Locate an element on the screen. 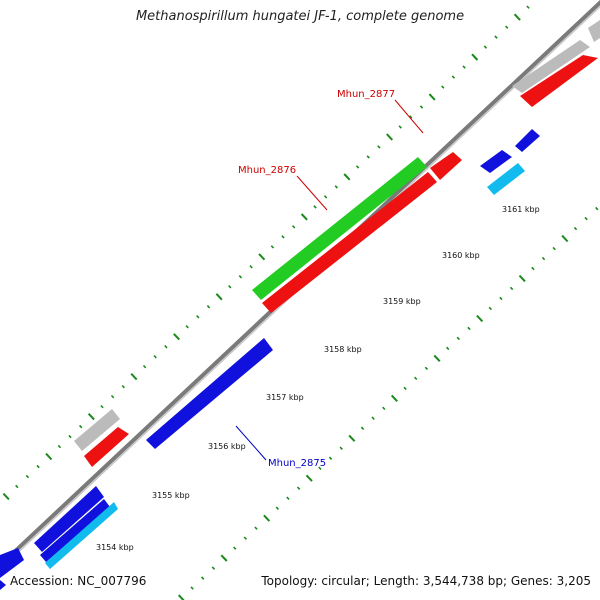 This screenshot has width=600, height=600. gray-feature-left is located at coordinates (97, 430).